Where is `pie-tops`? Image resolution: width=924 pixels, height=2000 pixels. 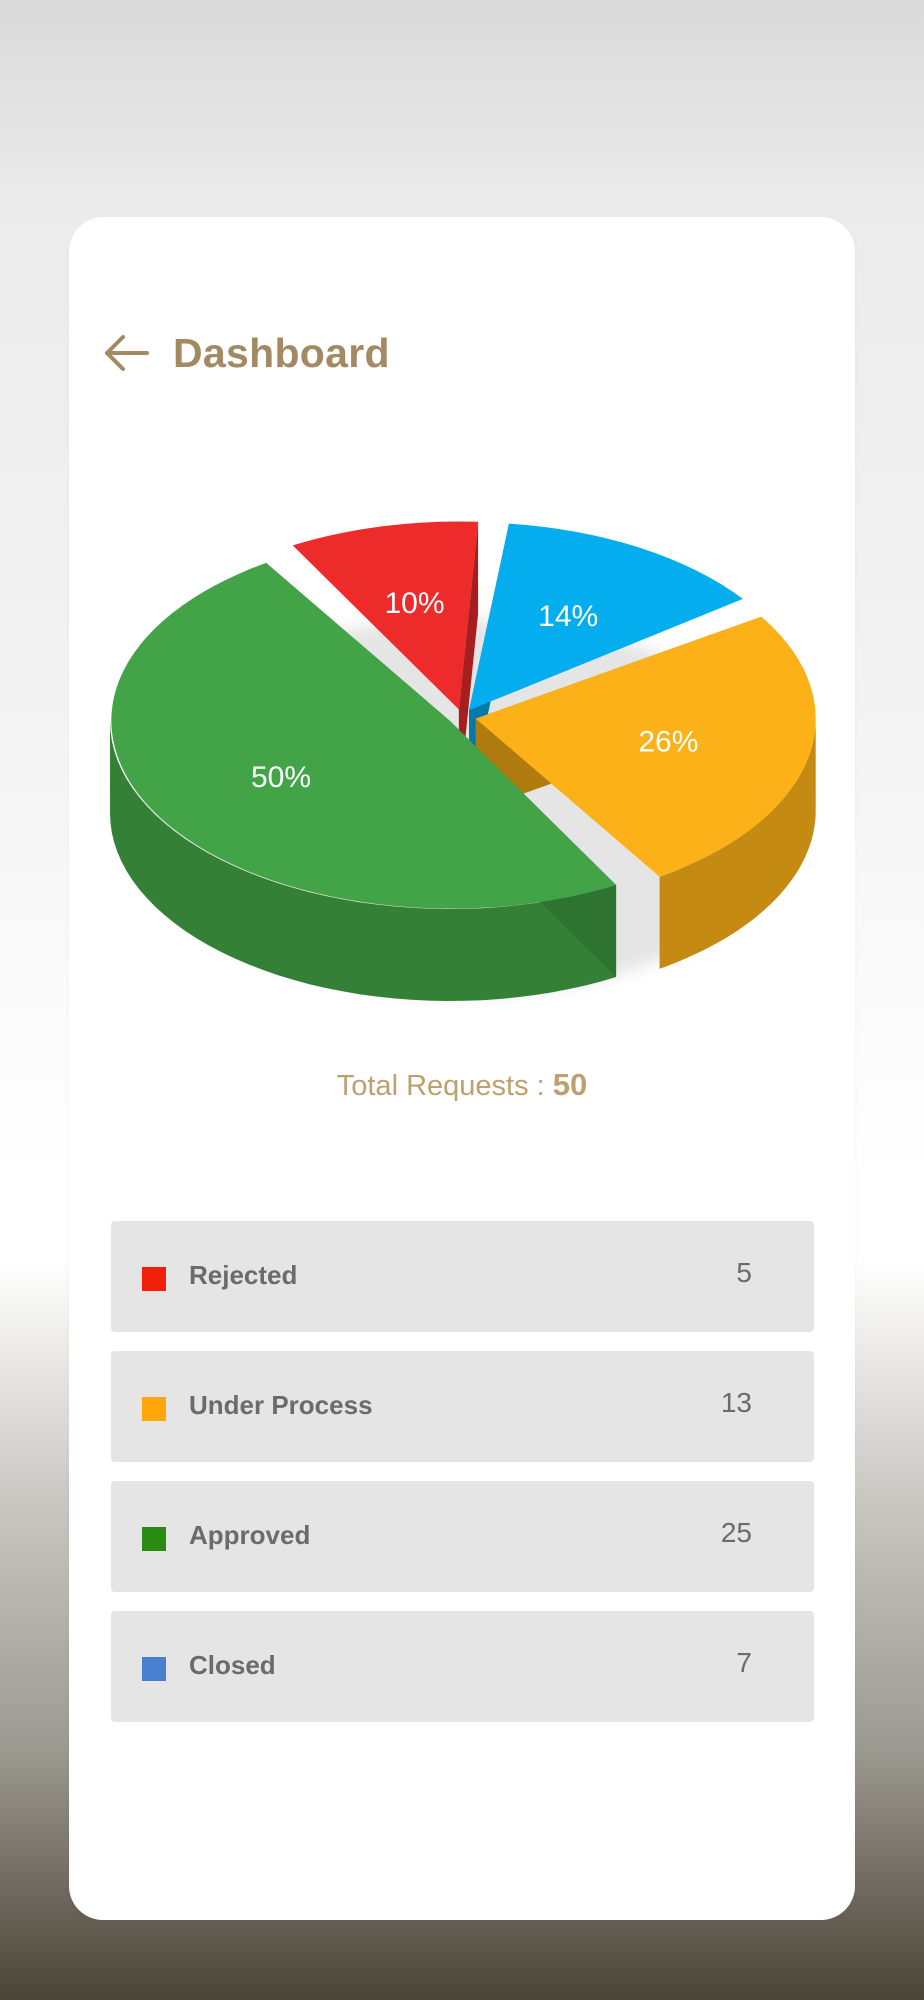
pie-tops is located at coordinates (463, 715).